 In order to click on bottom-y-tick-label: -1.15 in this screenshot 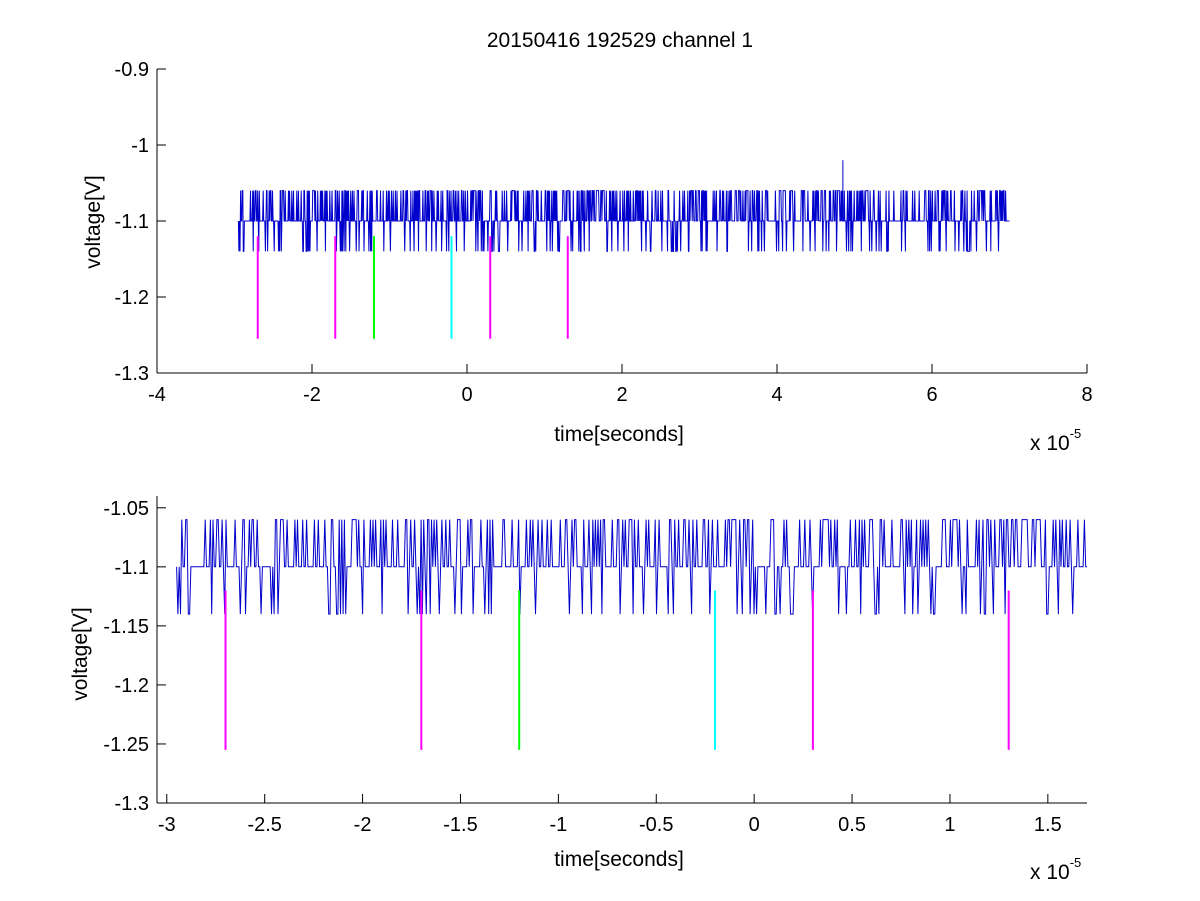, I will do `click(126, 627)`.